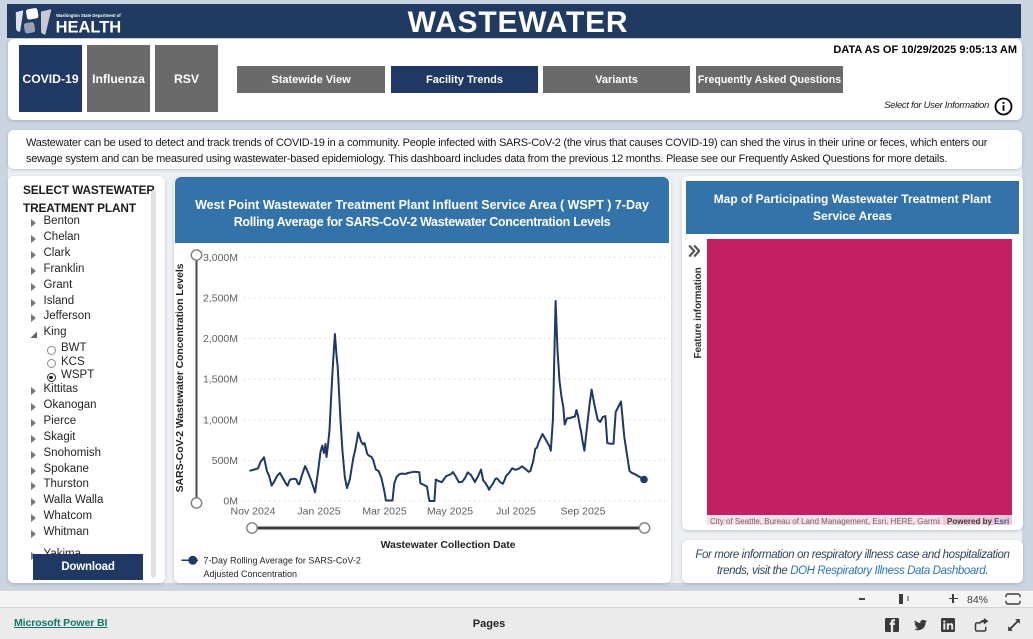  What do you see at coordinates (448, 545) in the screenshot?
I see `svg-text: Wastewater Collection Date` at bounding box center [448, 545].